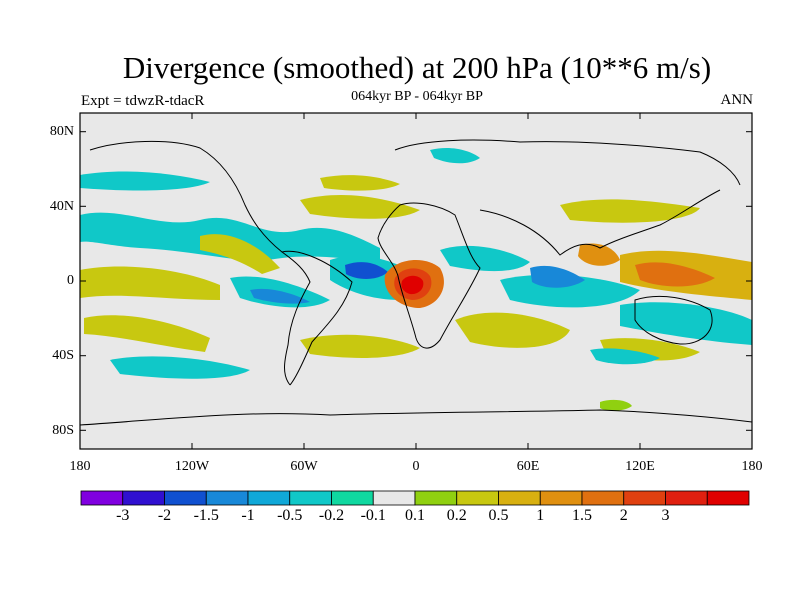 The height and width of the screenshot is (600, 800). What do you see at coordinates (456, 515) in the screenshot?
I see `colorbar-label: 0.2` at bounding box center [456, 515].